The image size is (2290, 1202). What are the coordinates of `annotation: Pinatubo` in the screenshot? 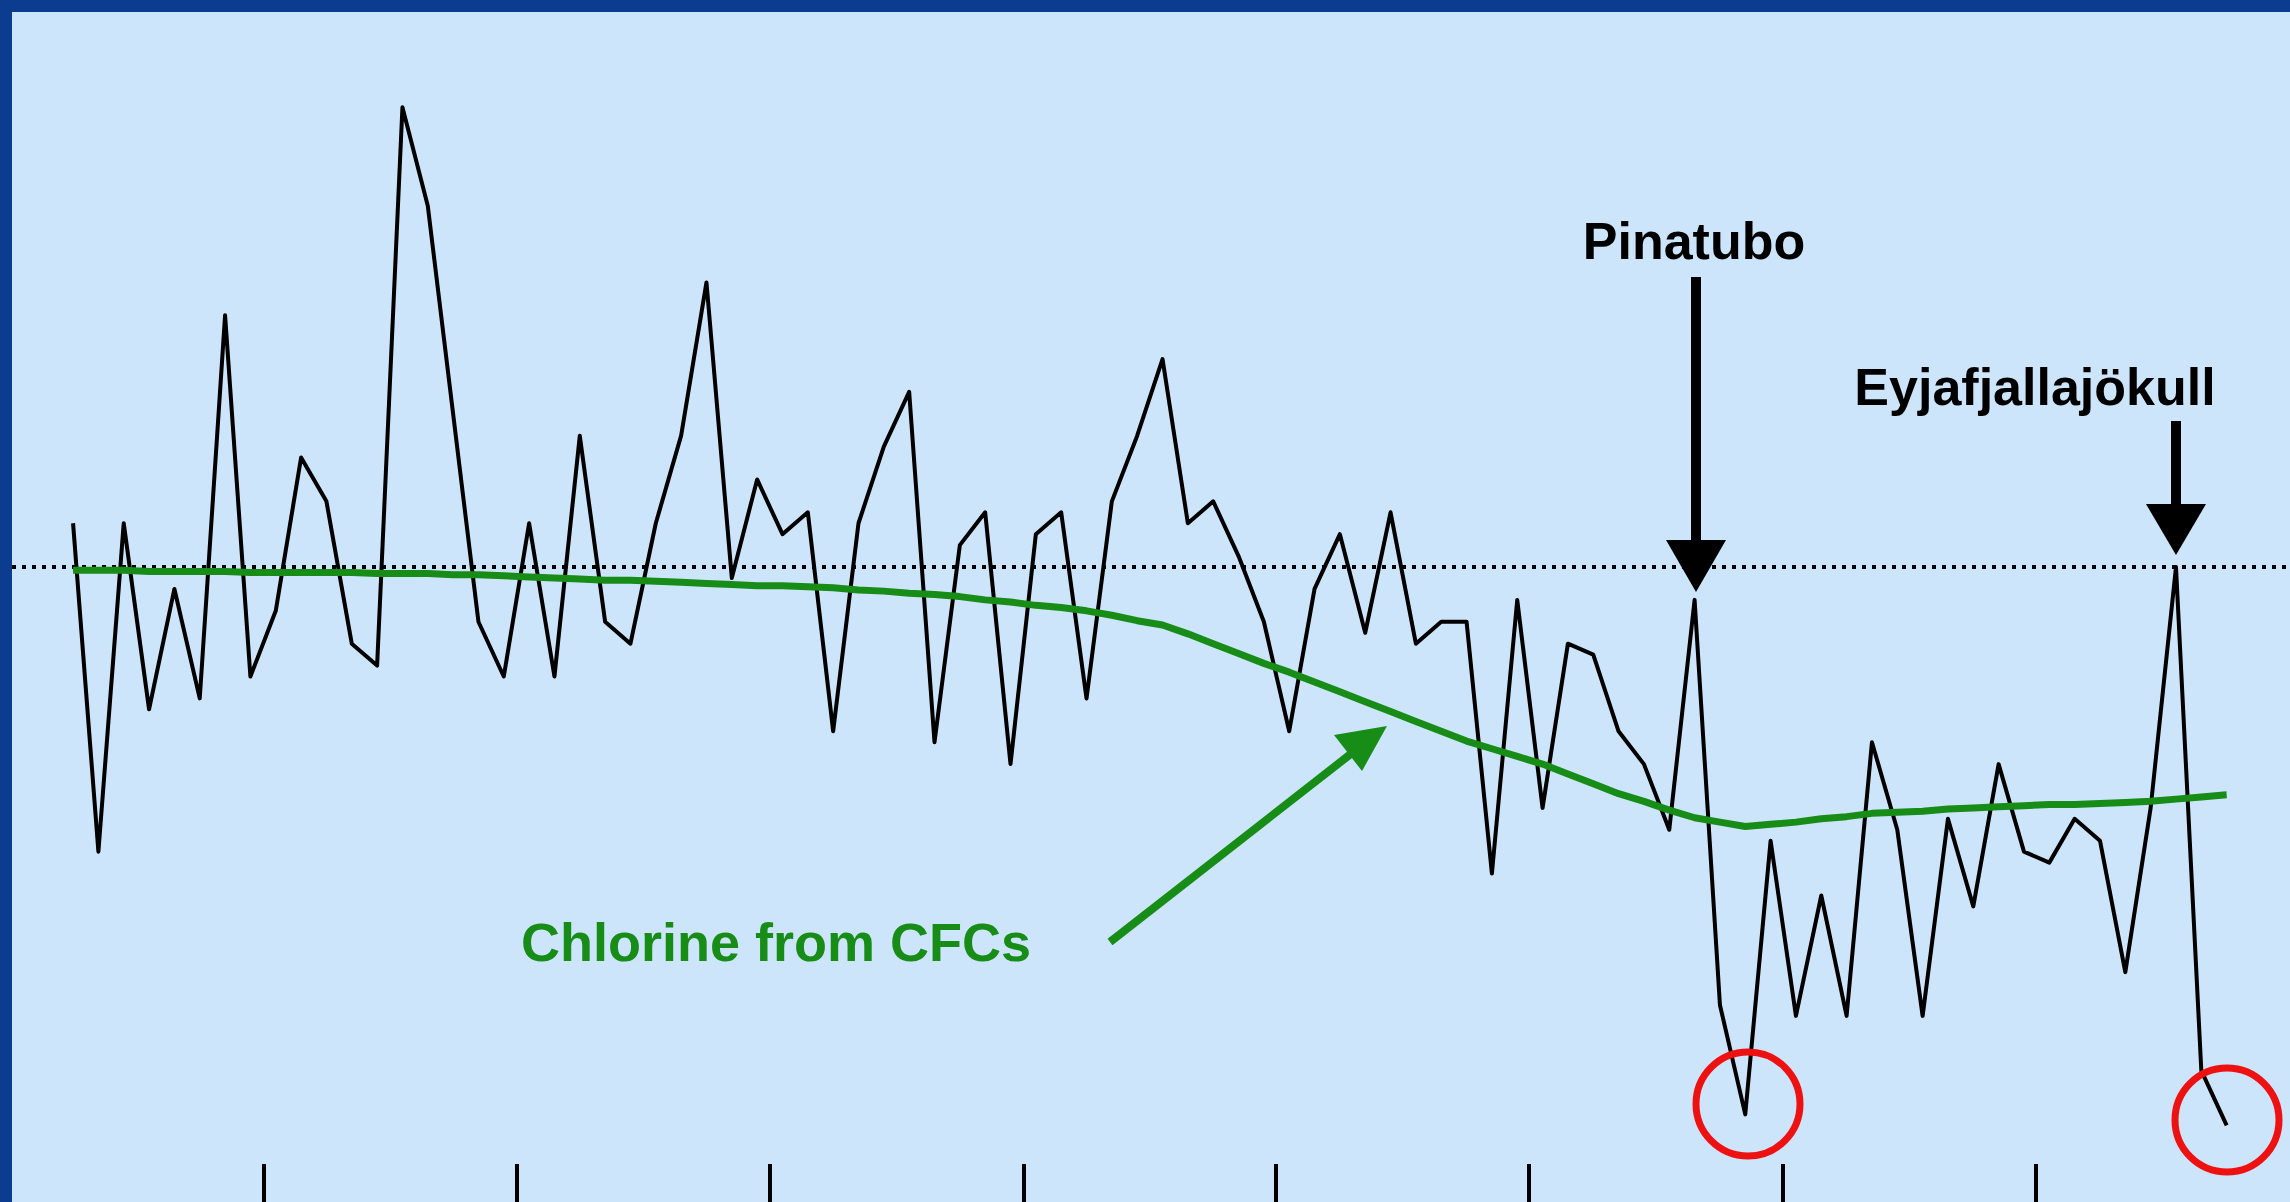 It's located at (1694, 241).